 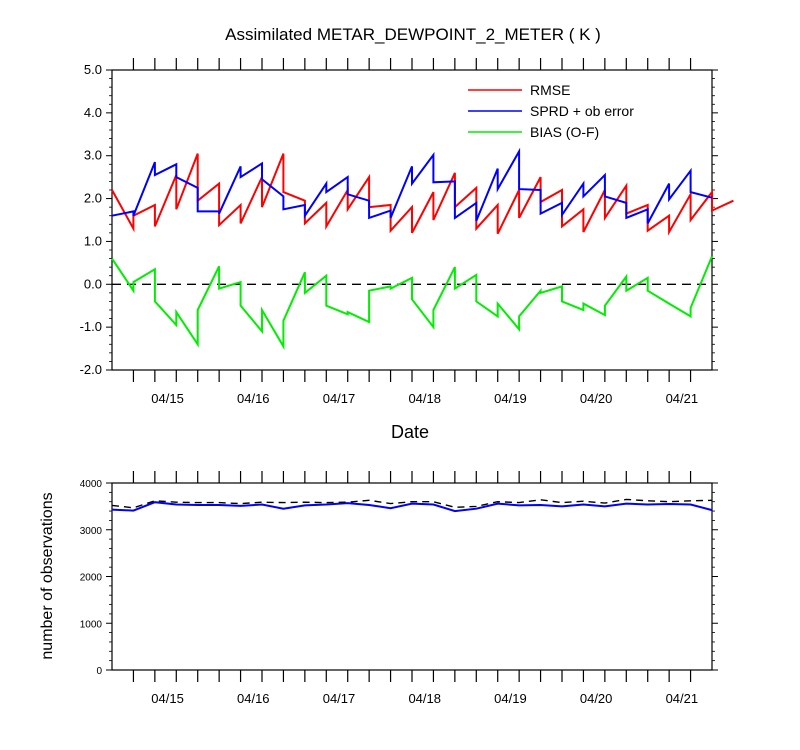 I want to click on top-y-tick-label: -1.0, so click(x=91, y=326).